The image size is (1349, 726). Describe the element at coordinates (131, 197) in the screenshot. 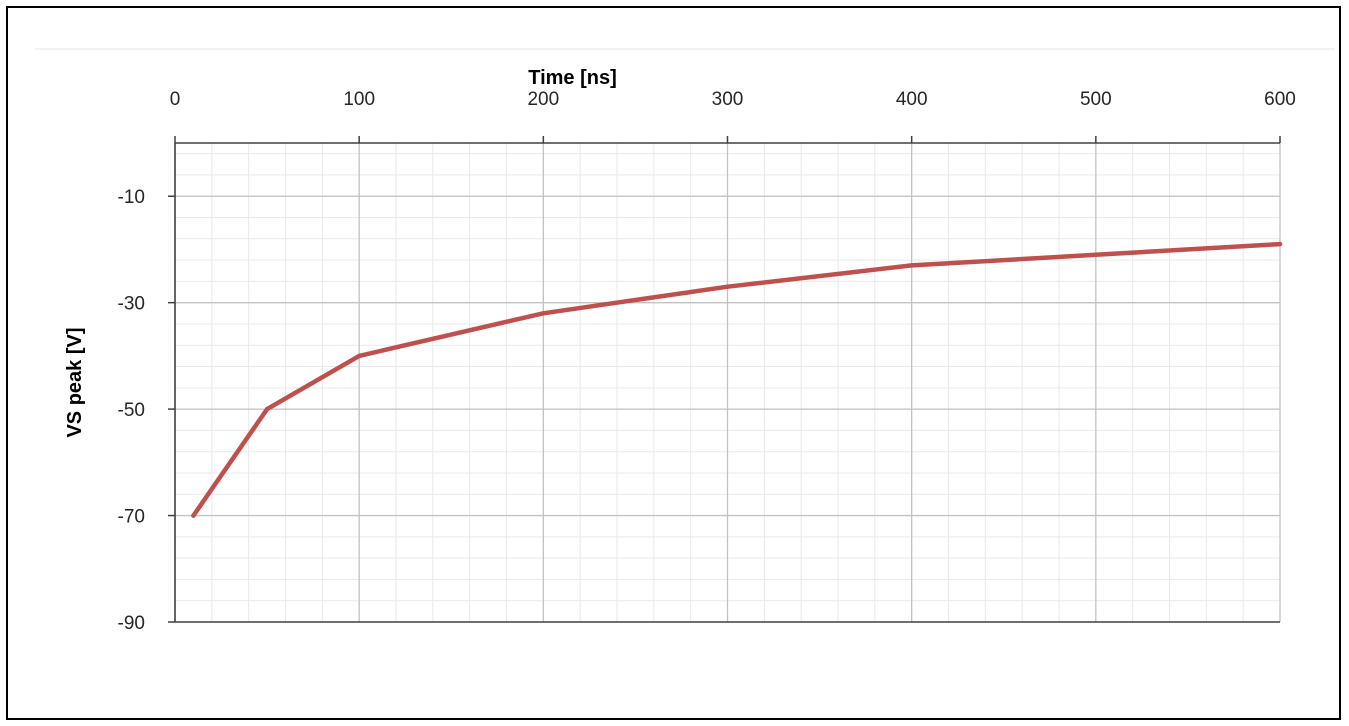

I see `y-tick-label: -10` at that location.